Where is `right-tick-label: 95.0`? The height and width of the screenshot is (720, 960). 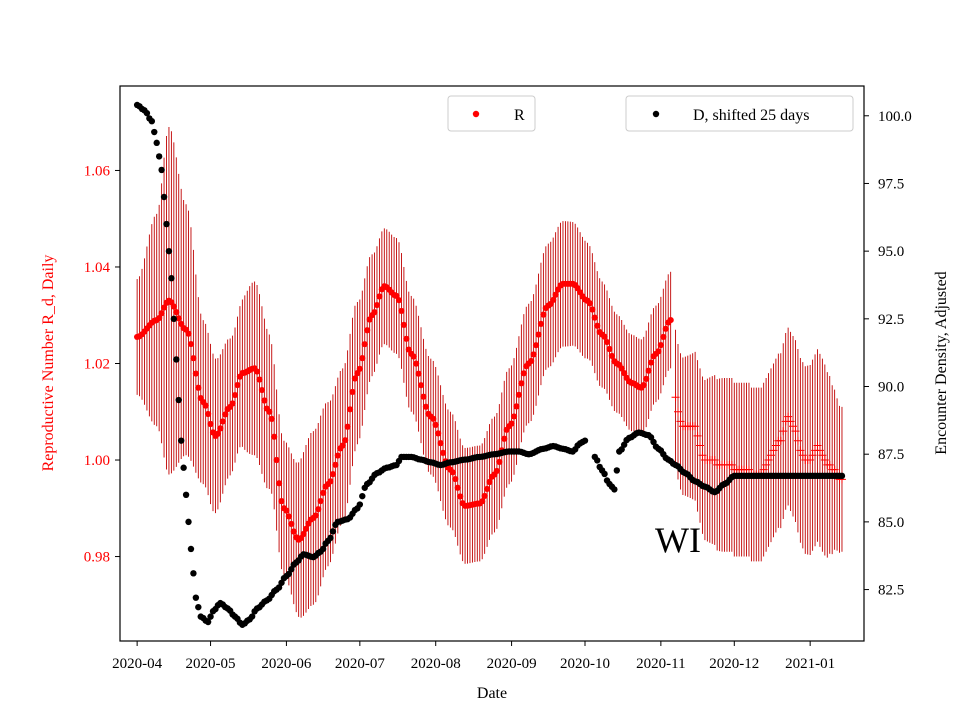 right-tick-label: 95.0 is located at coordinates (891, 252).